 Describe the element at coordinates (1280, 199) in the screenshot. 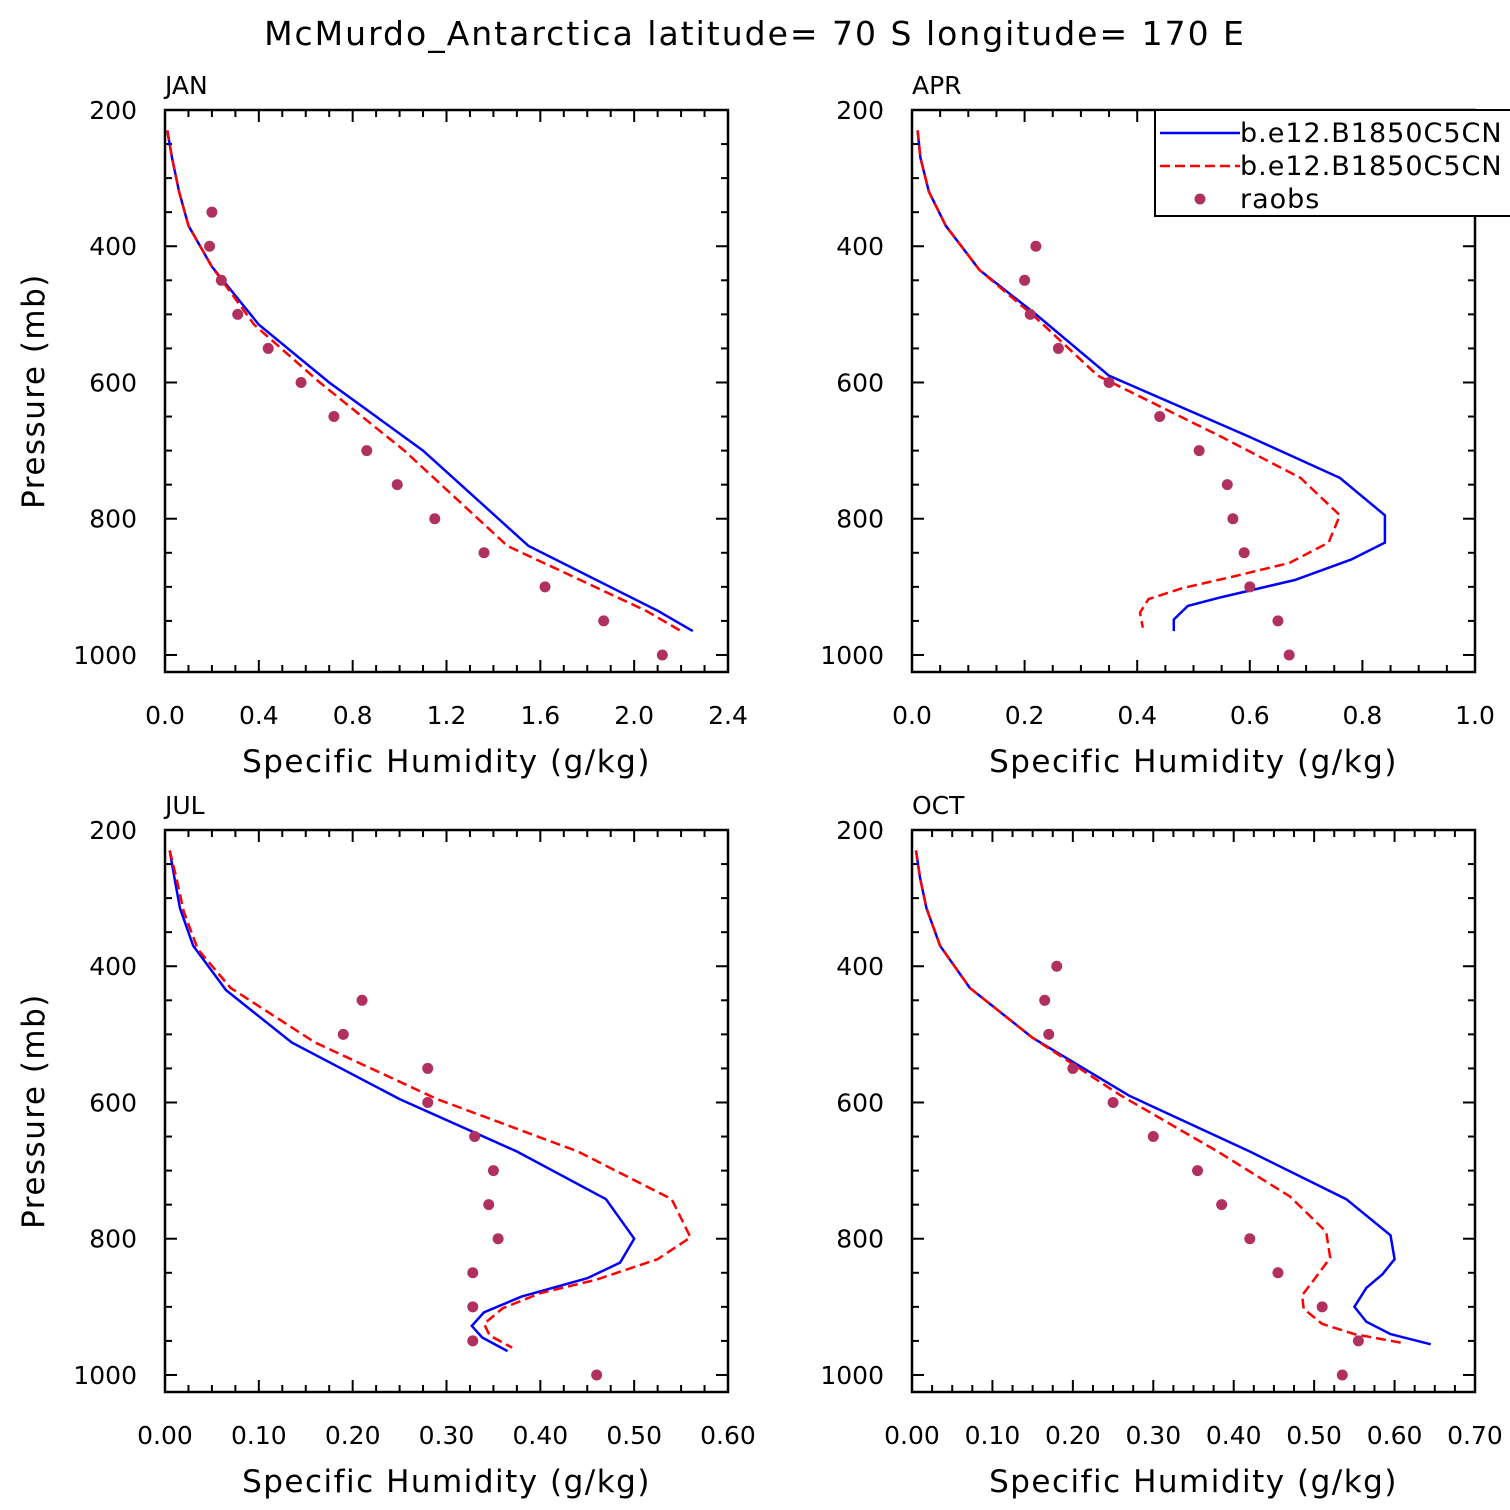

I see `legend-label: raobs` at that location.